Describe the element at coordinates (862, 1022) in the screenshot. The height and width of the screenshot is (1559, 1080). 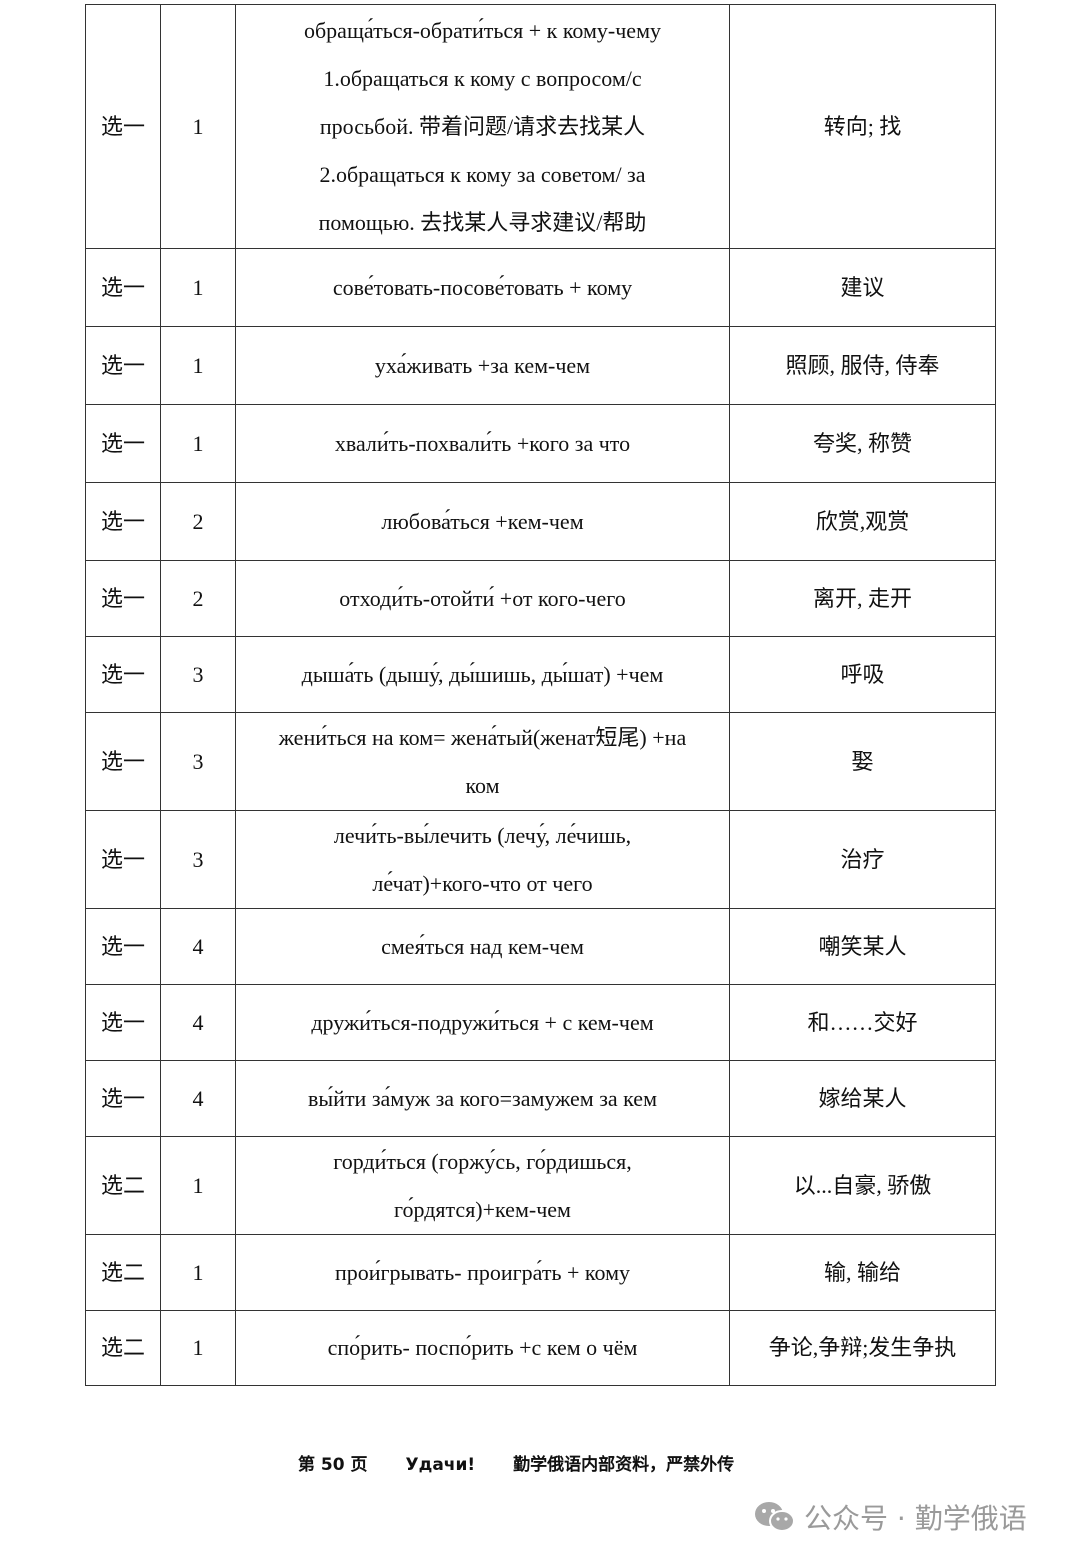
I see `meaning-cell: 和……交好` at that location.